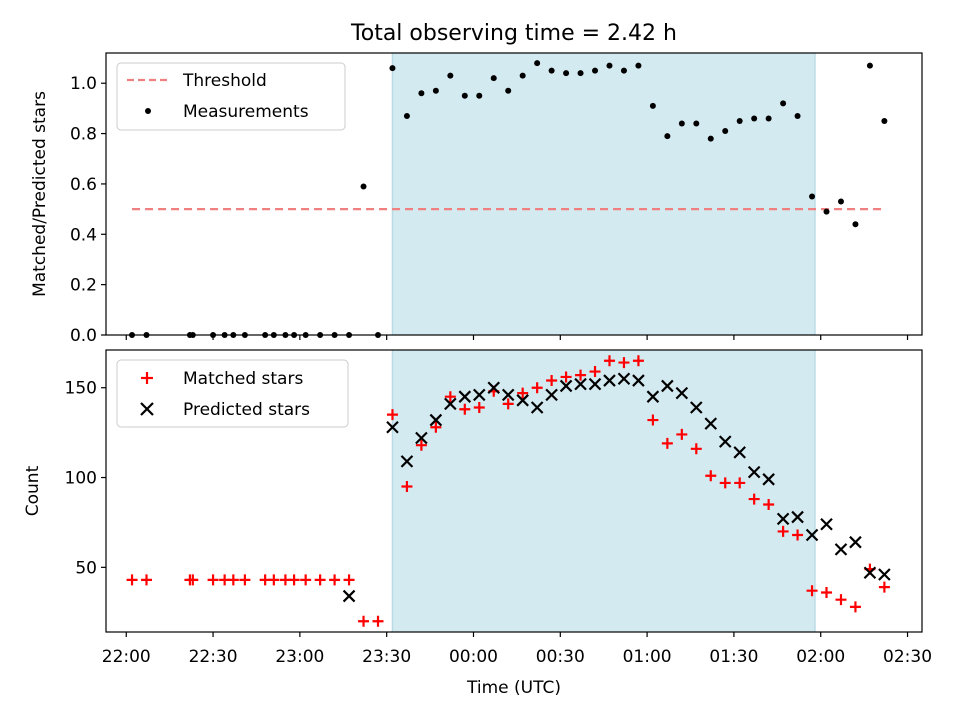 This screenshot has width=960, height=724. I want to click on x-tick-label: 22:30, so click(213, 657).